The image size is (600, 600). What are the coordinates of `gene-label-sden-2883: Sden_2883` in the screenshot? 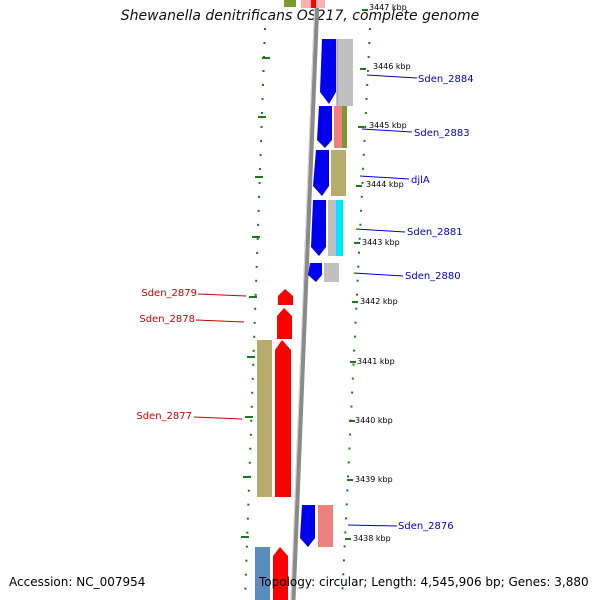 It's located at (442, 133).